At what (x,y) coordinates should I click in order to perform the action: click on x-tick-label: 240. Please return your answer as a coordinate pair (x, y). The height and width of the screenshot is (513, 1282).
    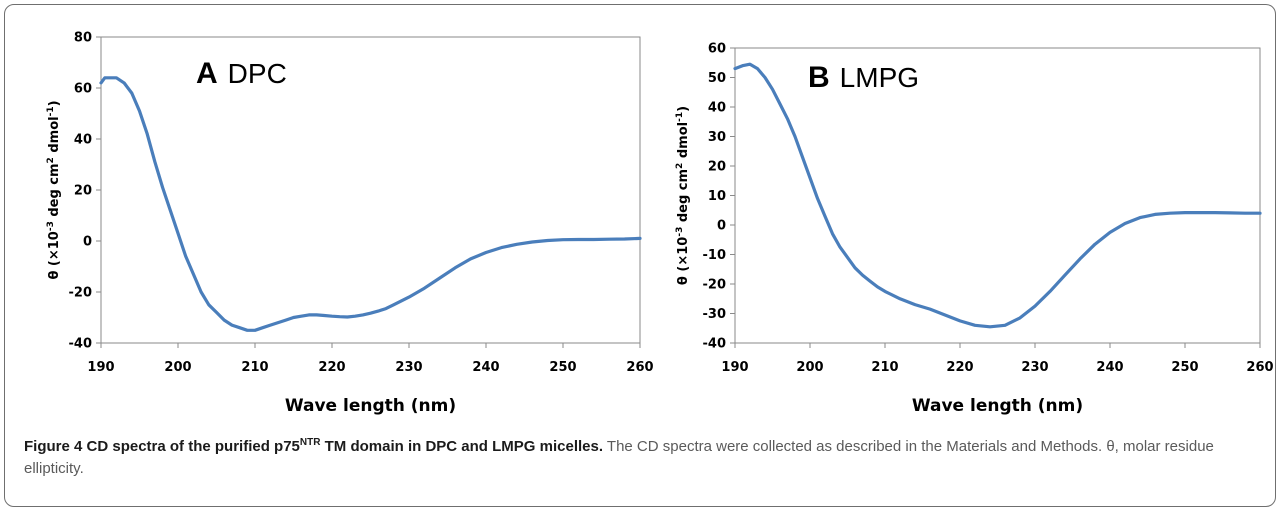
    Looking at the image, I should click on (1109, 367).